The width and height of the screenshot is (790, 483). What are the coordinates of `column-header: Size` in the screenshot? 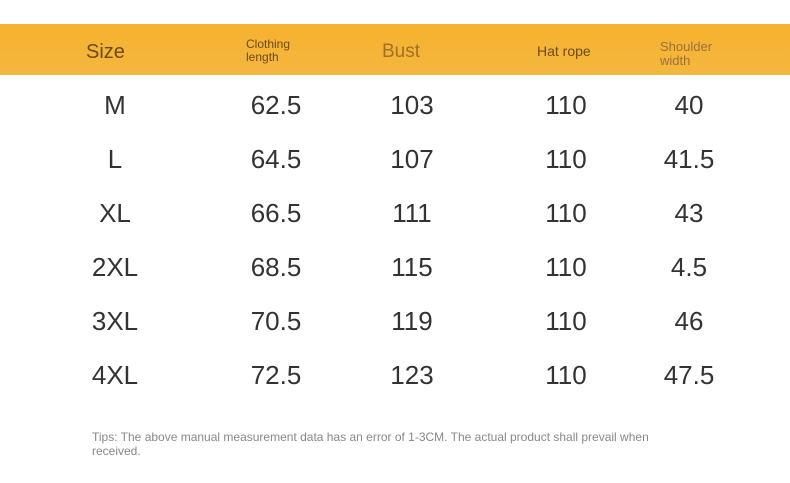 It's located at (105, 52).